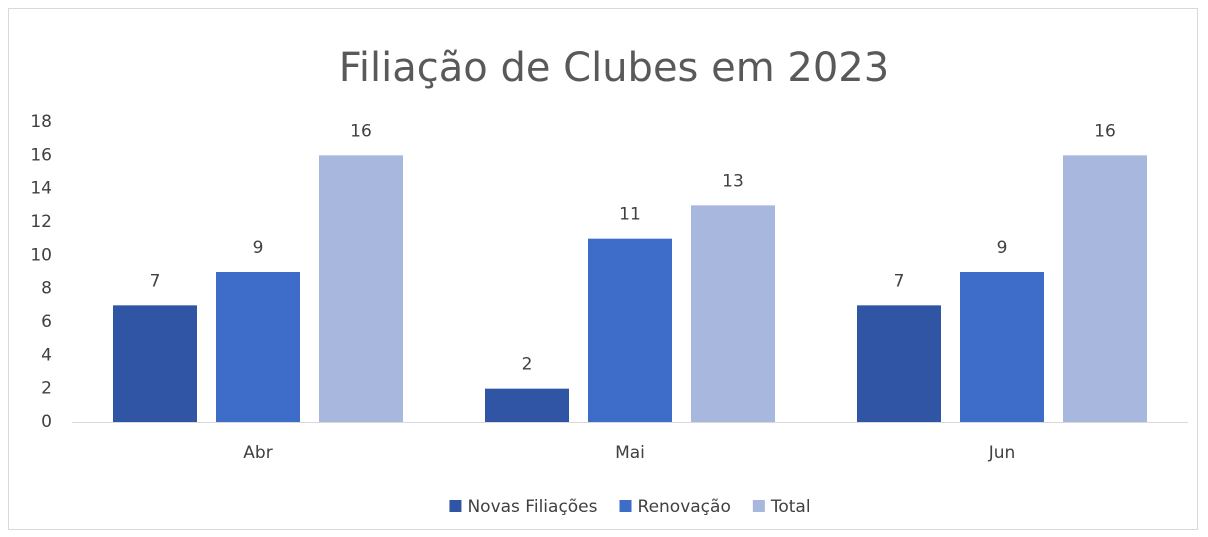 Image resolution: width=1208 pixels, height=537 pixels. I want to click on y-tick-label: 18, so click(41, 122).